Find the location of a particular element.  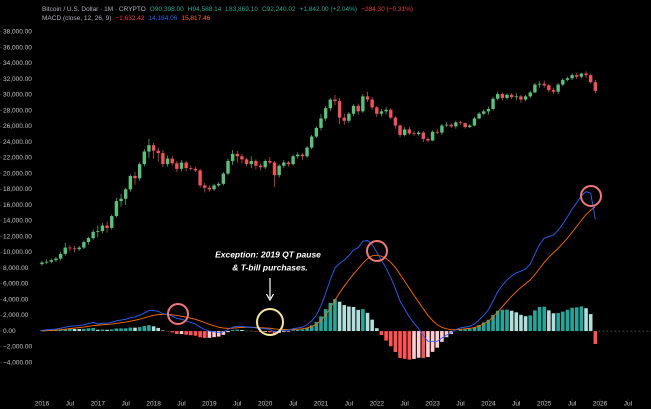

legend-entry: H94,588.14 is located at coordinates (205, 9).